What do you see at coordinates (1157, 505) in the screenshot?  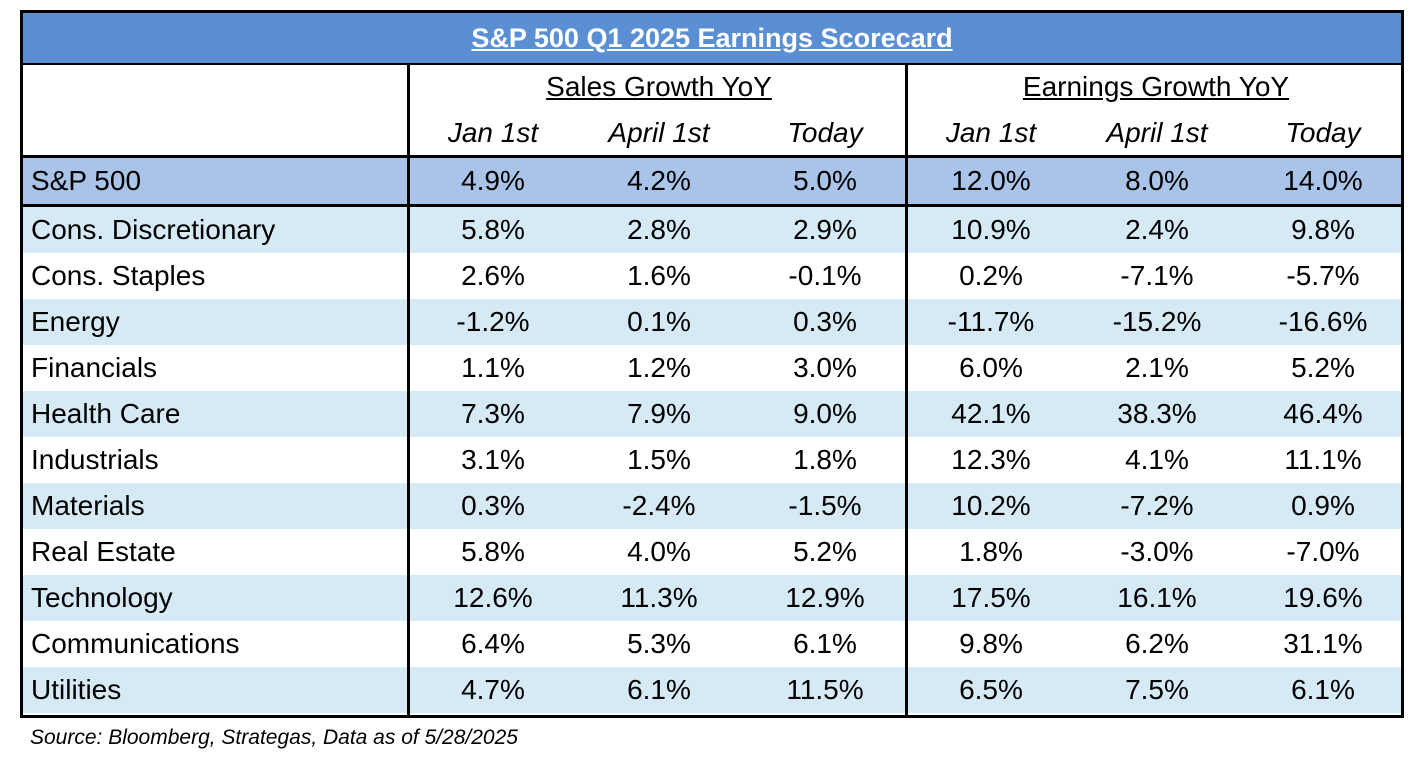 I see `table-cell: -7.2%` at bounding box center [1157, 505].